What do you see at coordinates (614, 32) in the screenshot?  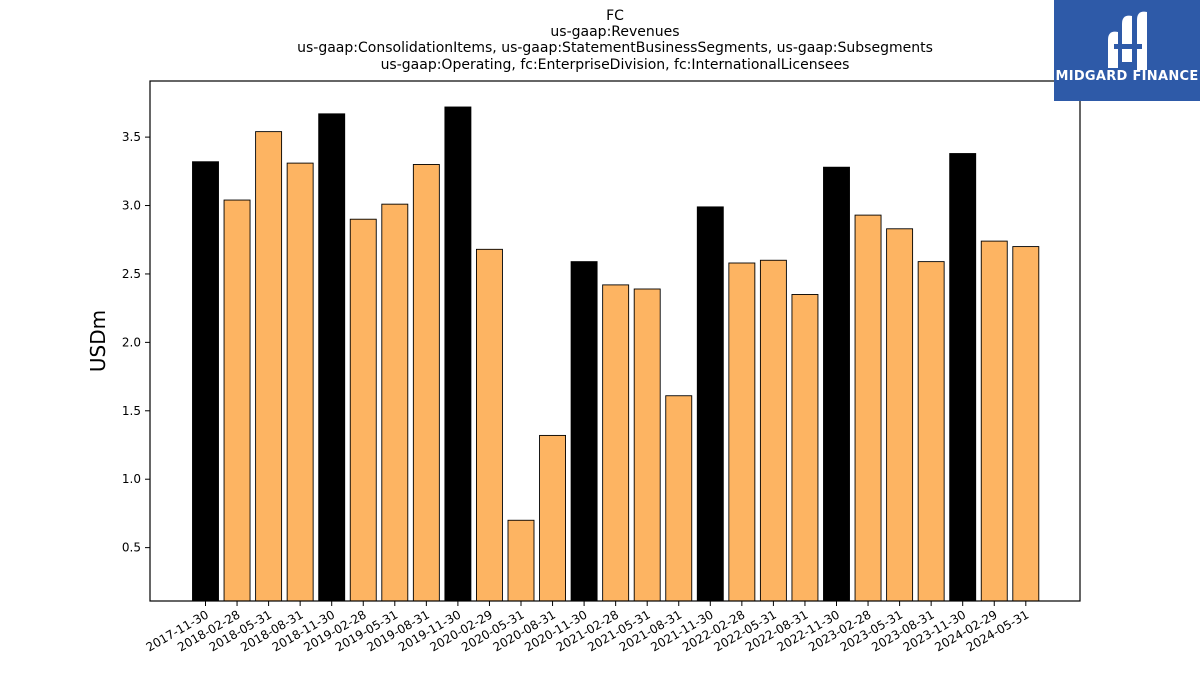 I see `title-line-2: us-gaap:Revenues` at bounding box center [614, 32].